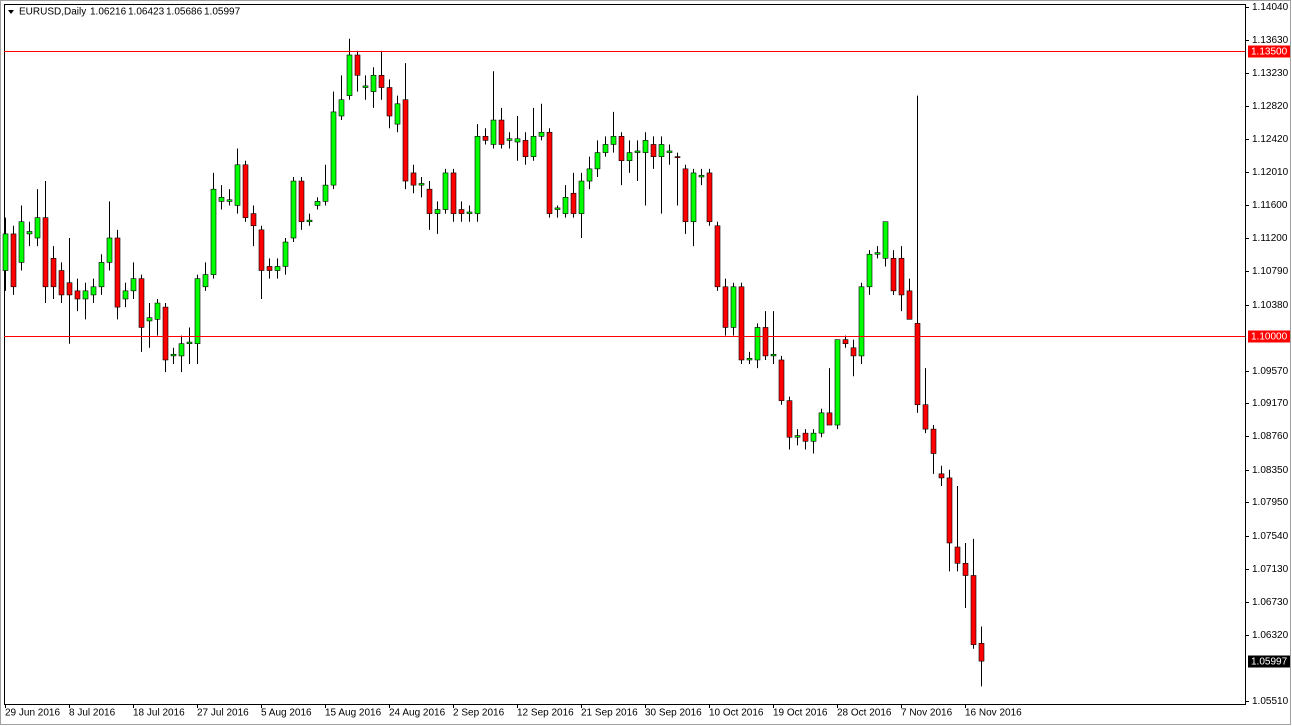  What do you see at coordinates (1270, 470) in the screenshot?
I see `y-tick-label: 1.08350` at bounding box center [1270, 470].